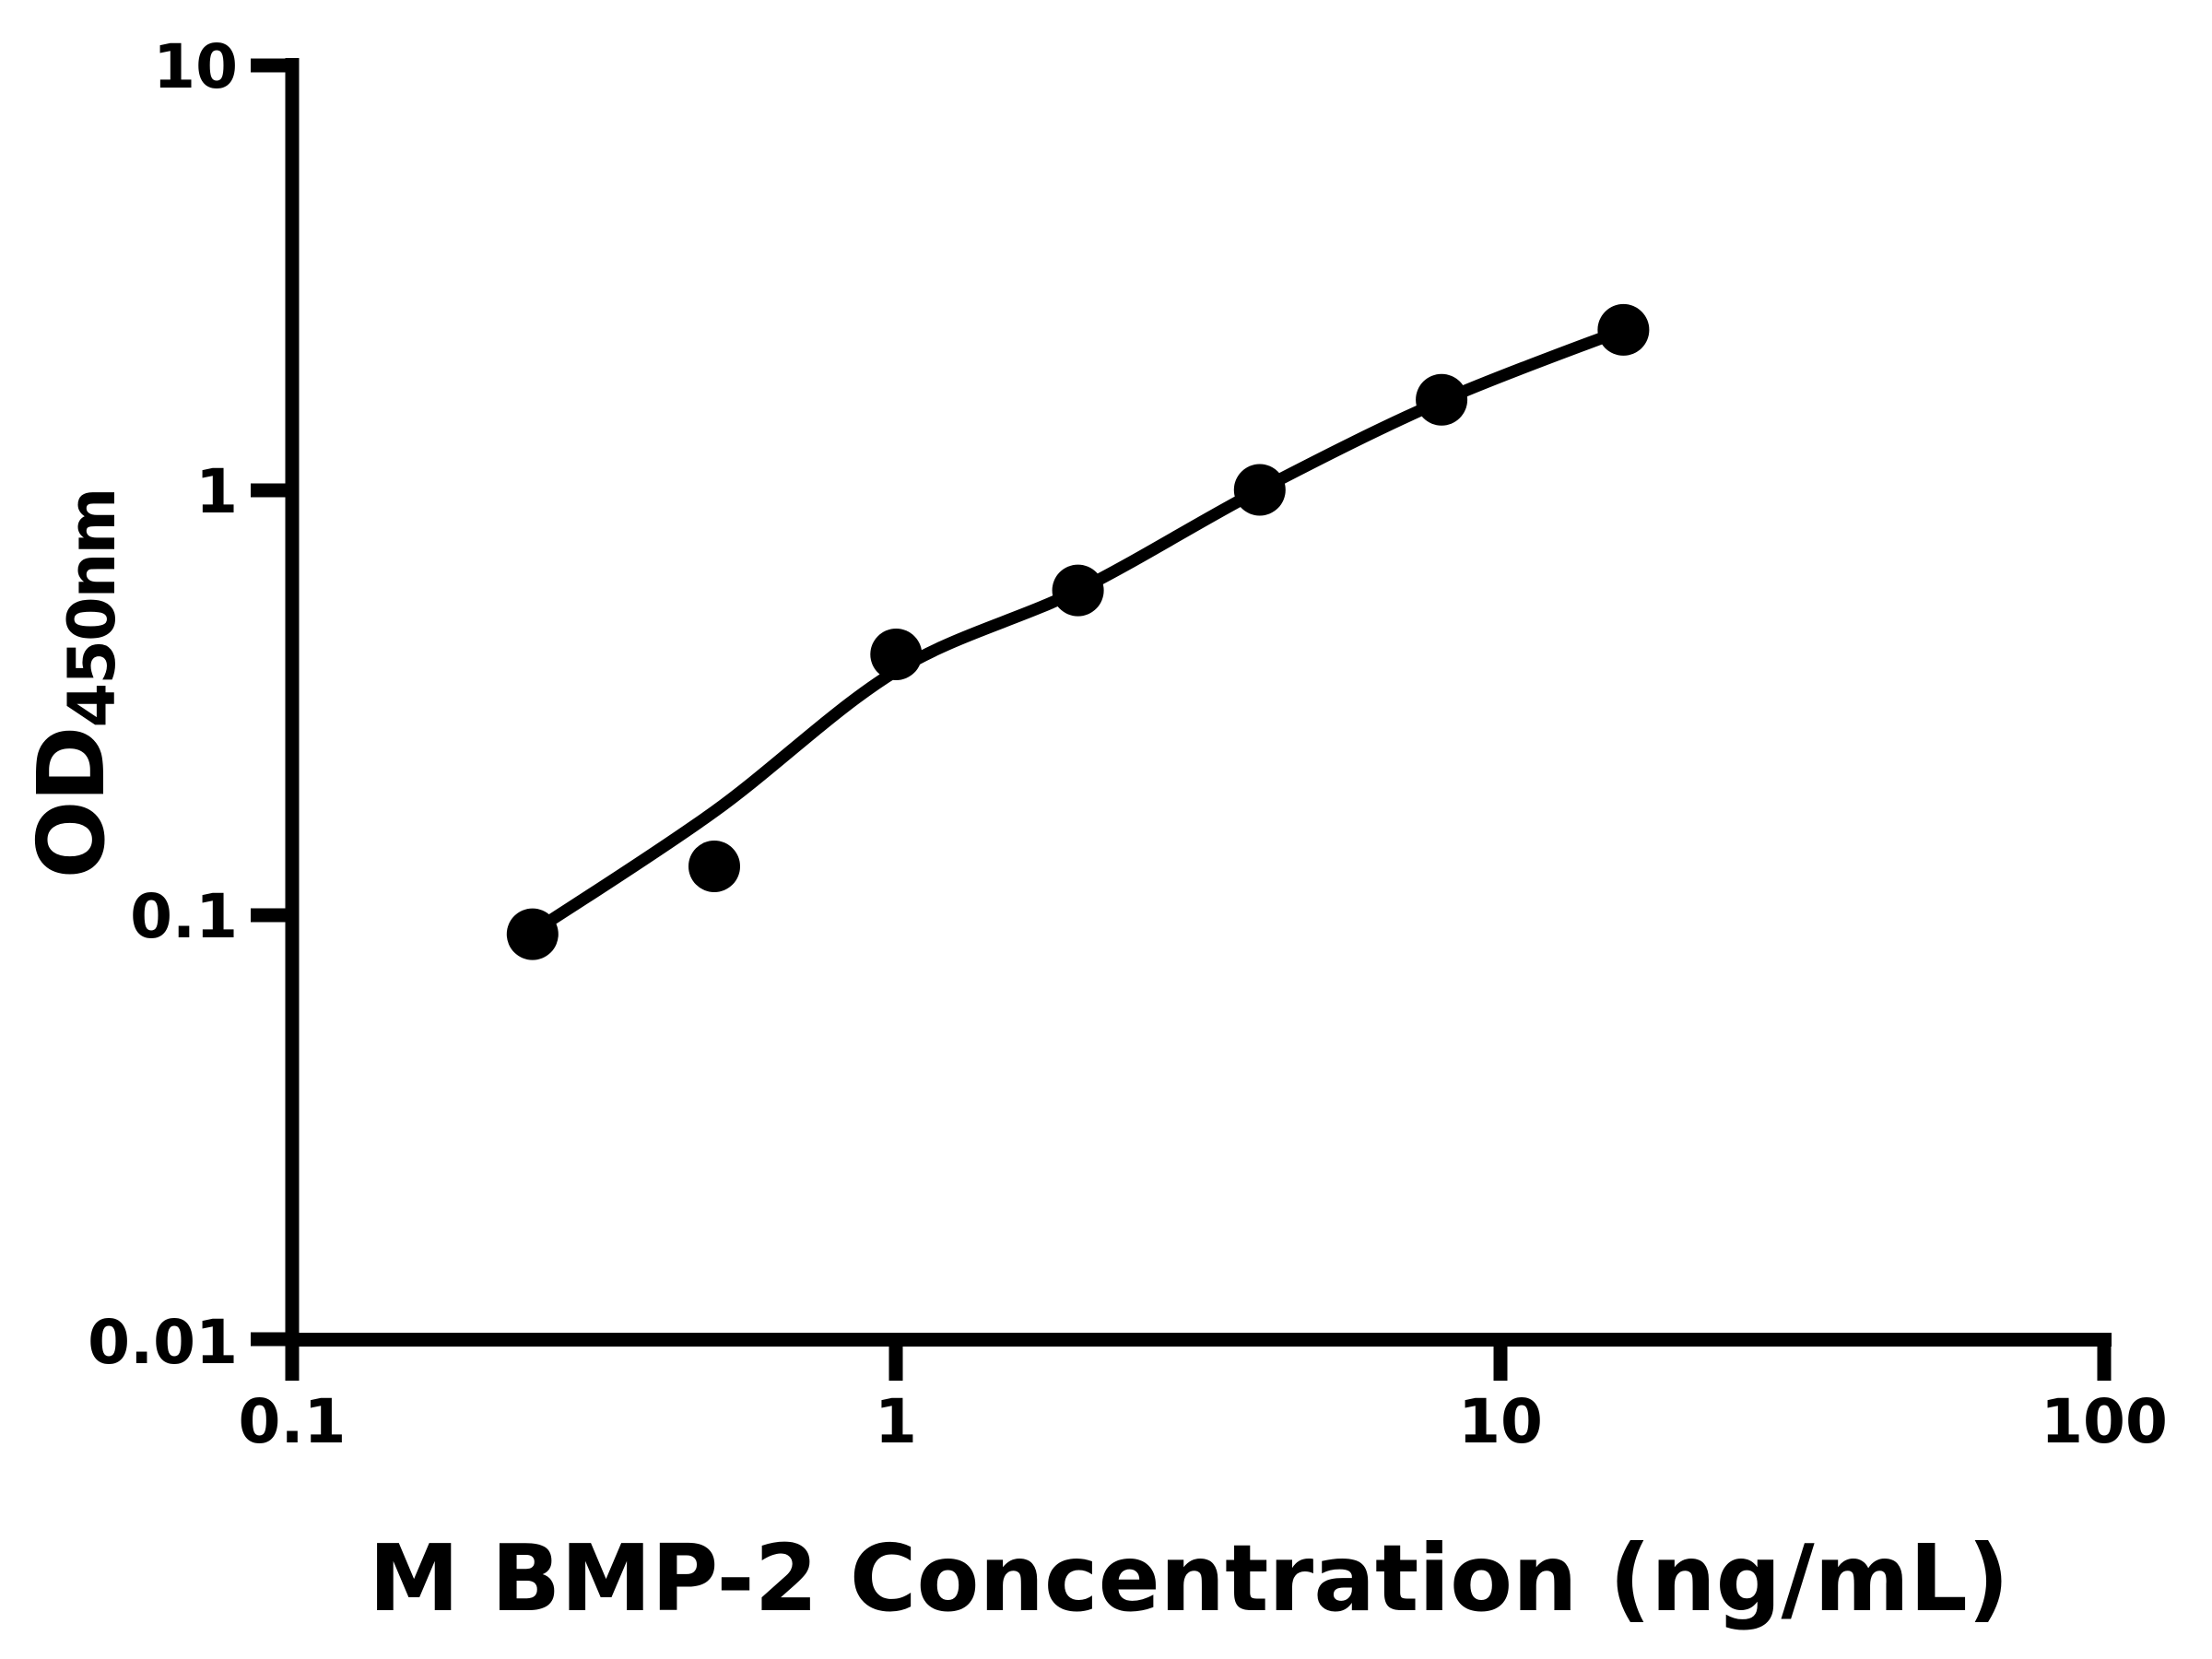  Describe the element at coordinates (896, 1421) in the screenshot. I see `x-tick-label-1: 1` at that location.